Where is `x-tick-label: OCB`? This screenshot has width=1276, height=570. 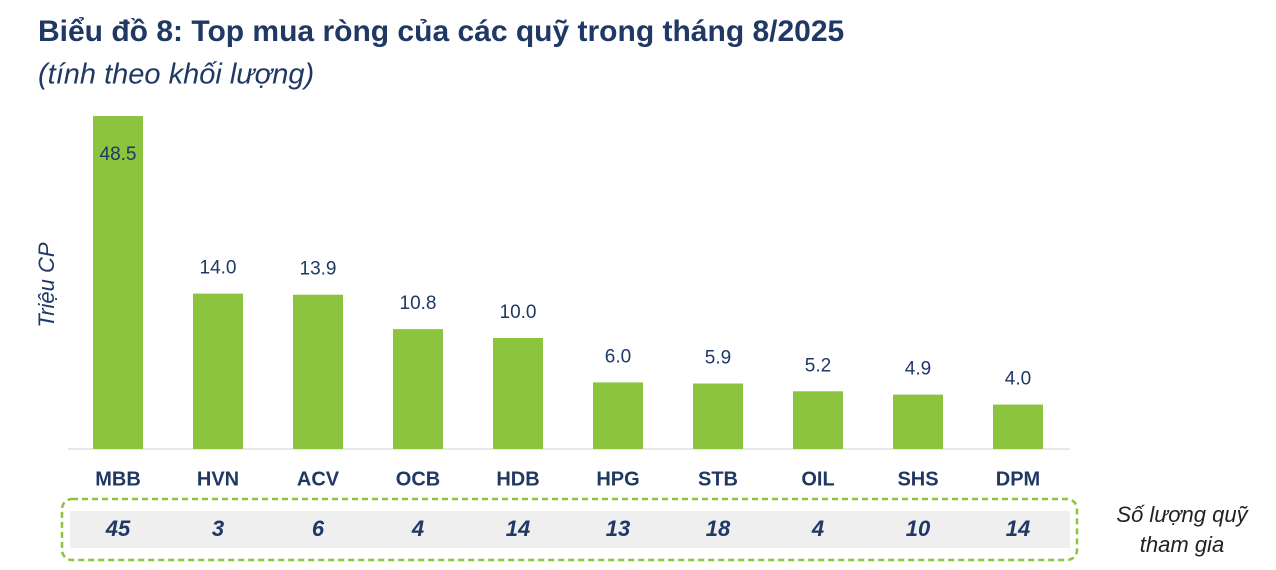 x-tick-label: OCB is located at coordinates (418, 479).